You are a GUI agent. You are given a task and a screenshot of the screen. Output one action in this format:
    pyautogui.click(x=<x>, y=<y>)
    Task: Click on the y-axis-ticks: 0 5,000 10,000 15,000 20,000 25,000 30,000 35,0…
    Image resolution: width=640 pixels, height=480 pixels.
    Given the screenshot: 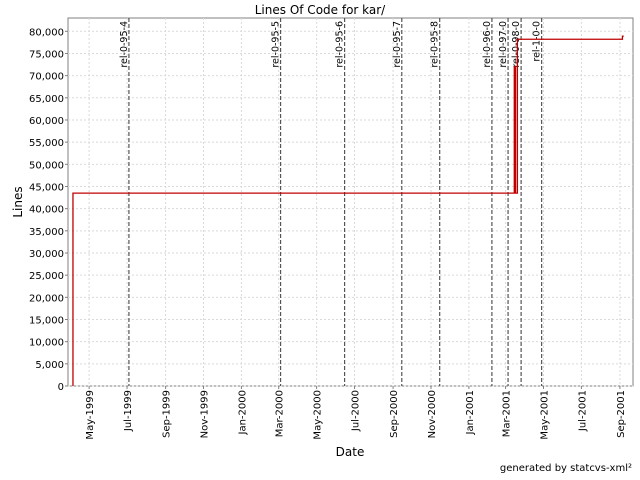 What is the action you would take?
    pyautogui.click(x=48, y=210)
    